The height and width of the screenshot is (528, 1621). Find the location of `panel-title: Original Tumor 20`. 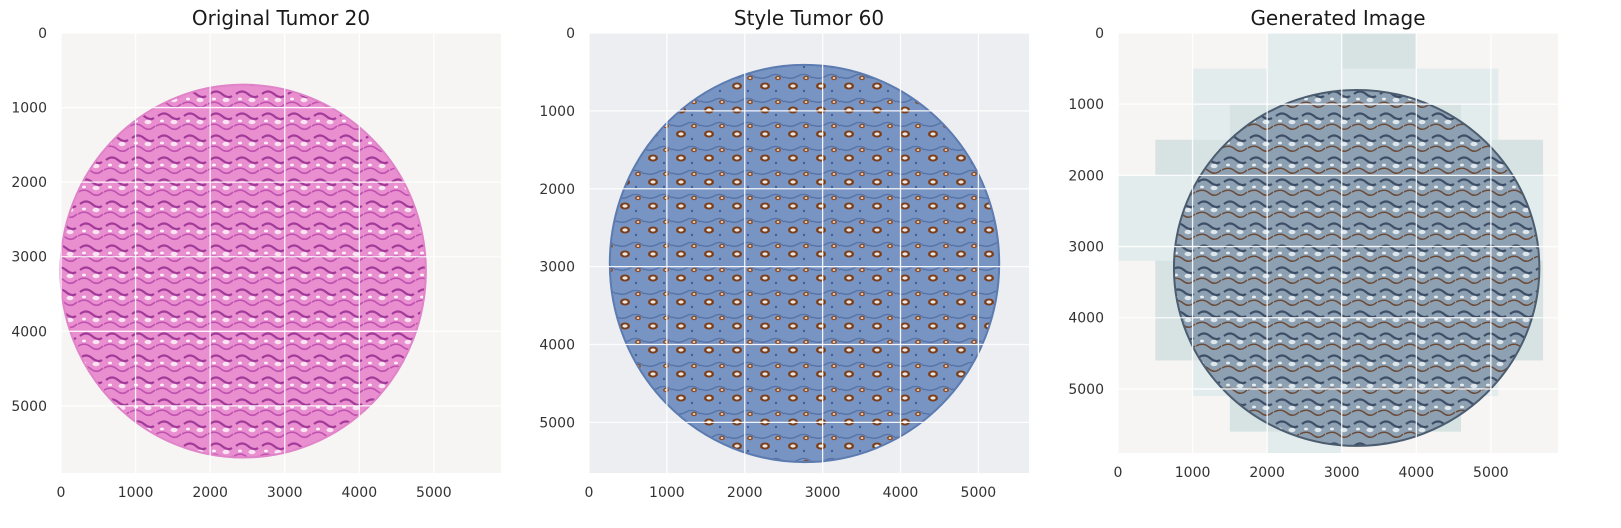

panel-title: Original Tumor 20 is located at coordinates (281, 18).